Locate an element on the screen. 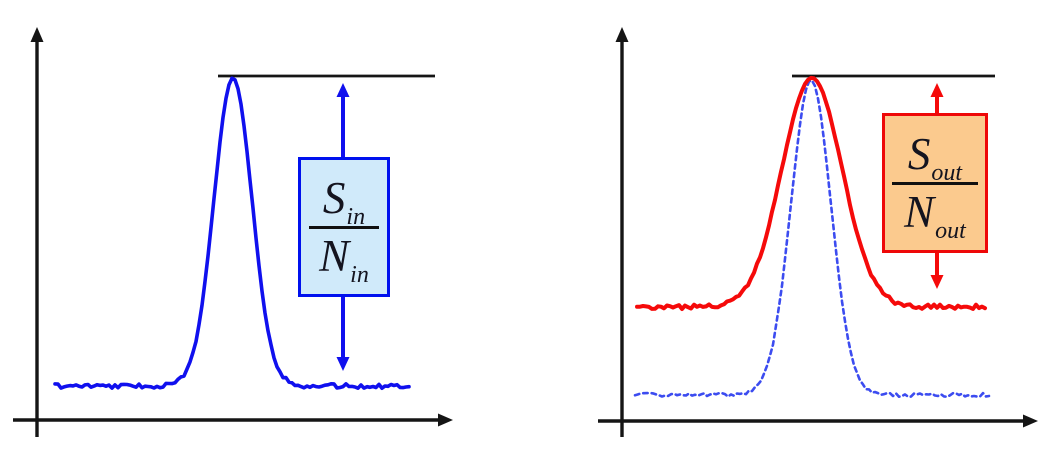 Image resolution: width=1060 pixels, height=452 pixels. signal-in-symbol: S is located at coordinates (334, 197).